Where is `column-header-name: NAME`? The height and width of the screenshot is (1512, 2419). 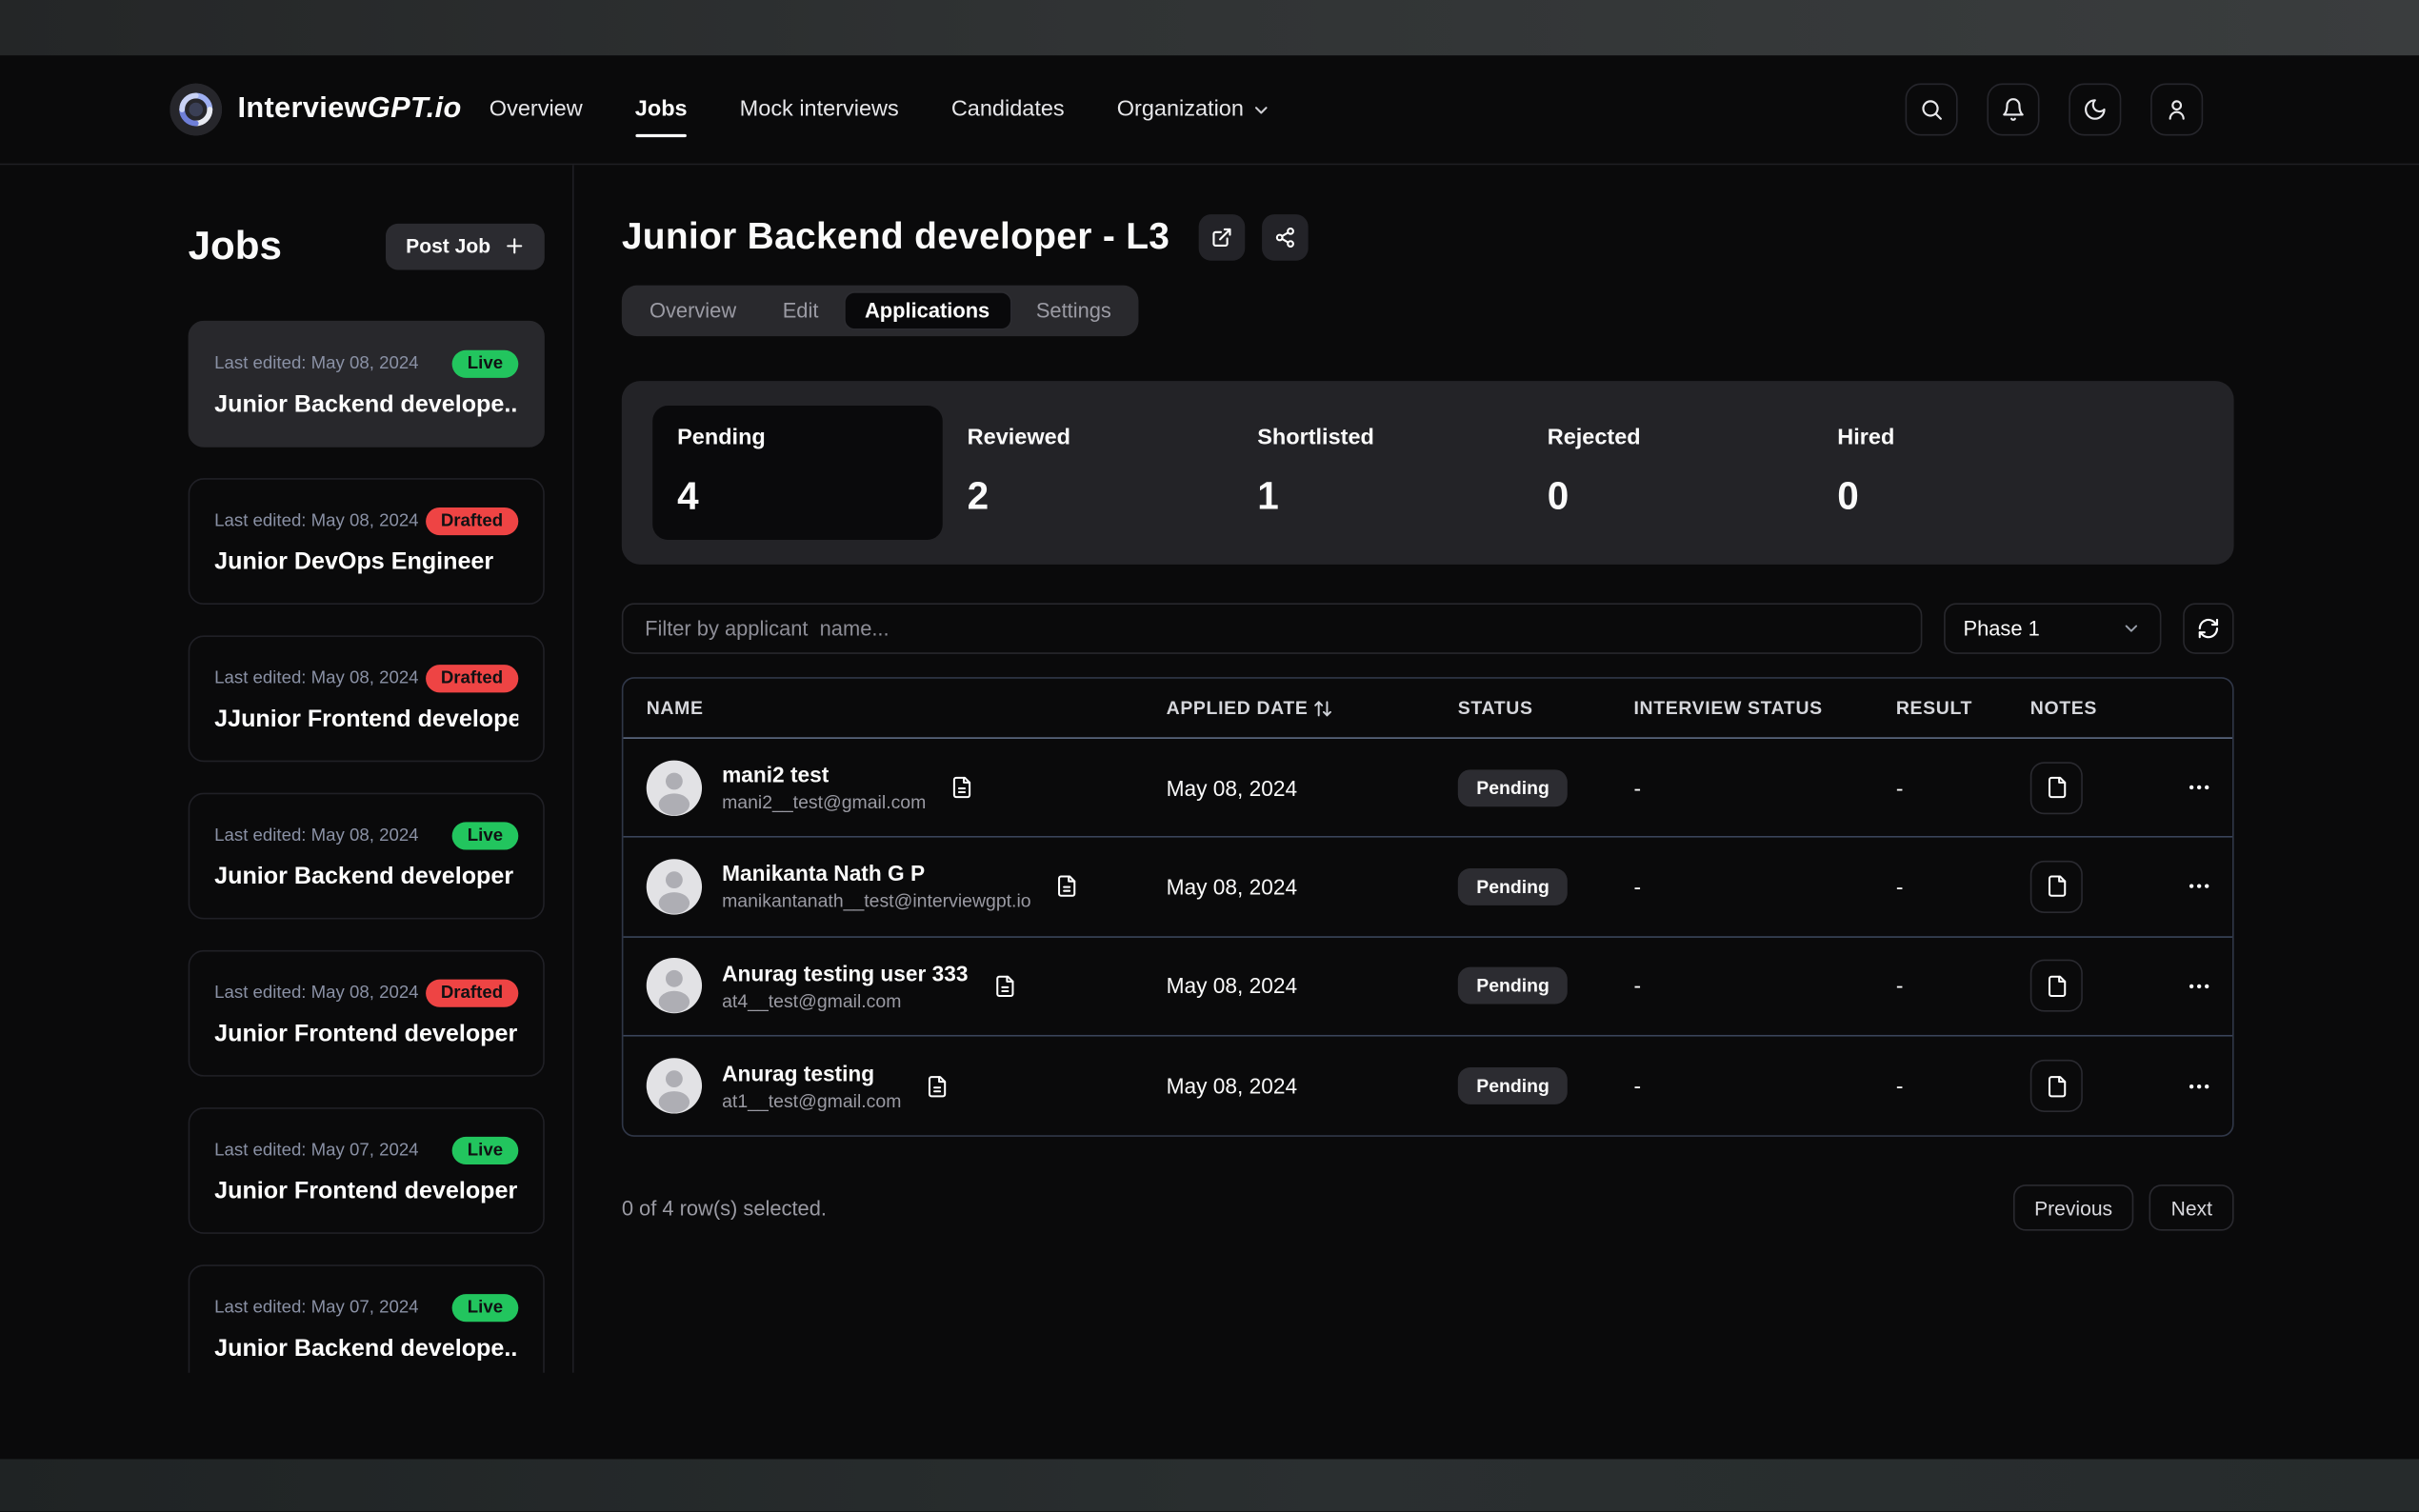 column-header-name: NAME is located at coordinates (675, 708).